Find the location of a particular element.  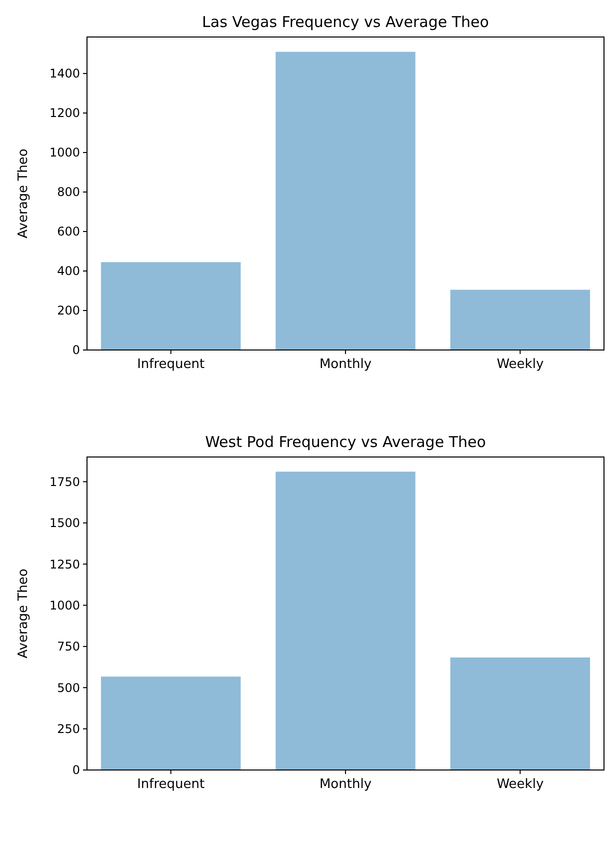

y-tick-label: 1200 is located at coordinates (64, 113).